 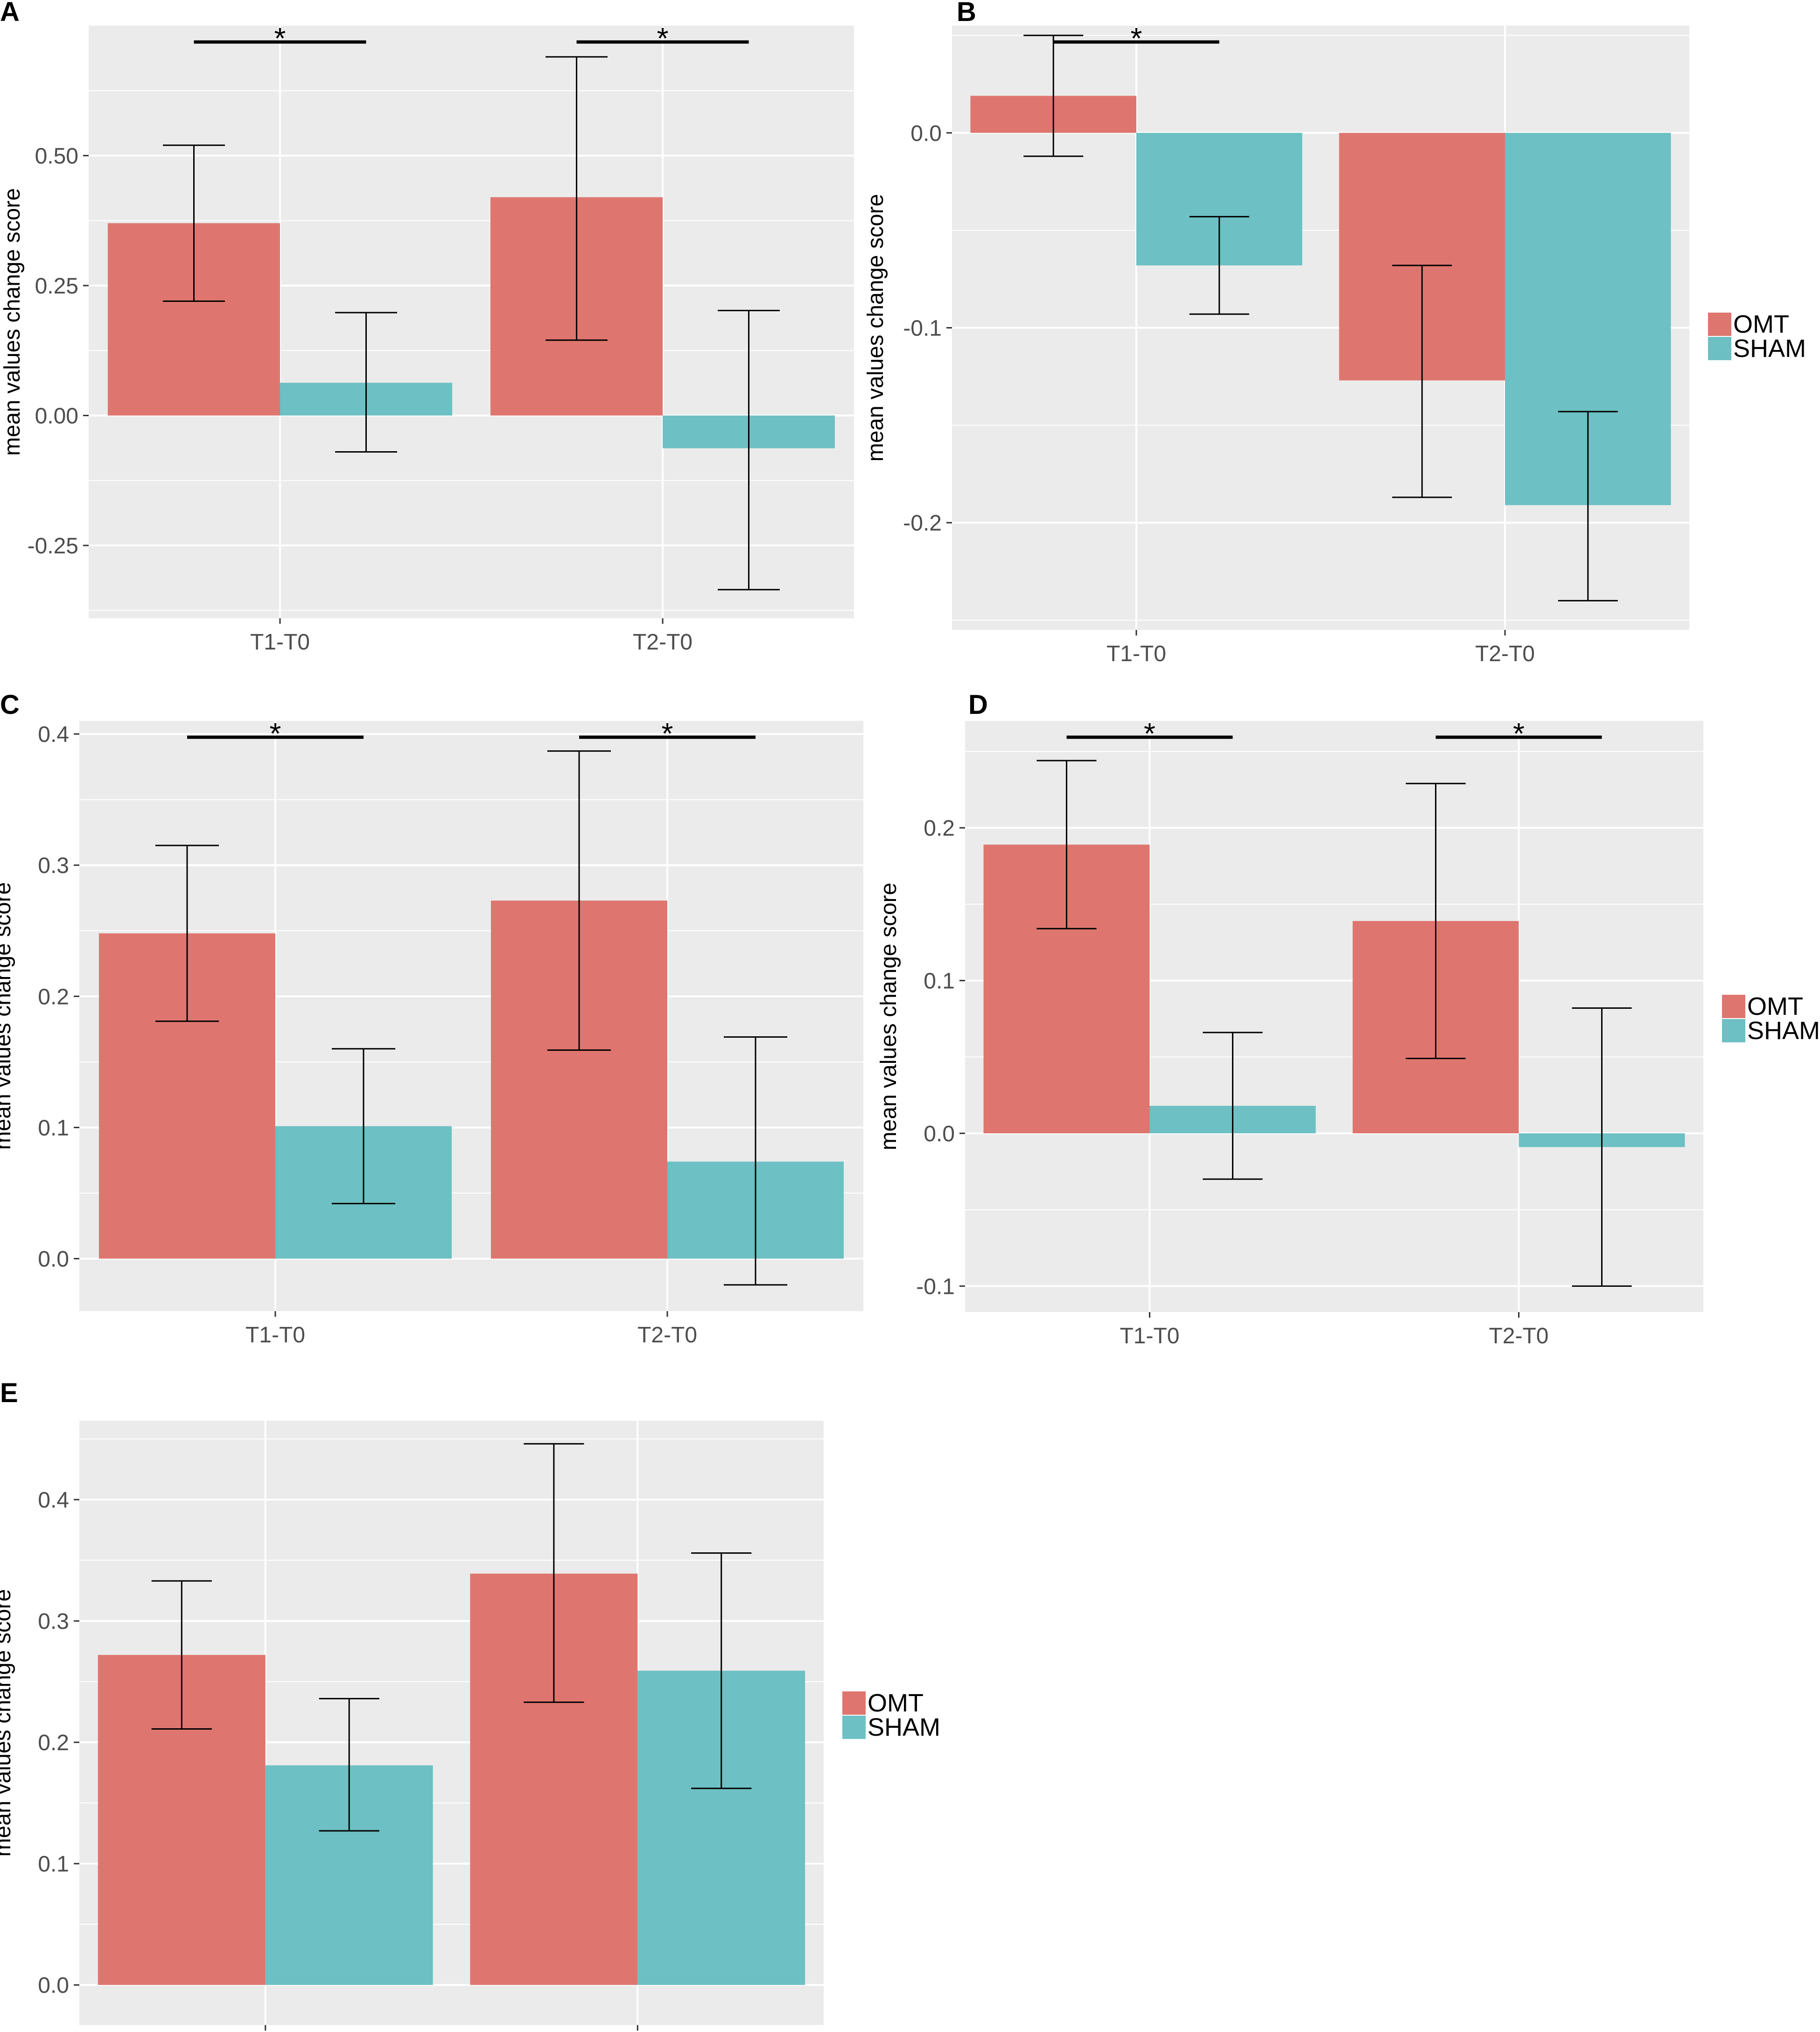 I want to click on y-tick-label: -0.2, so click(x=922, y=523).